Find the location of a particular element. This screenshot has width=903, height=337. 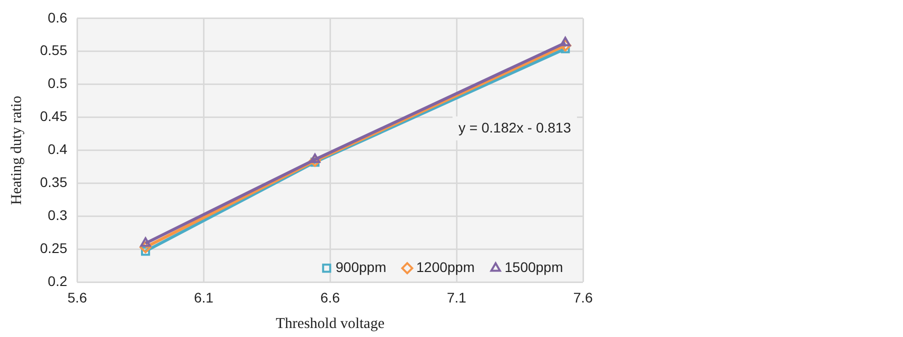

legend-label: 1200ppm is located at coordinates (445, 267).